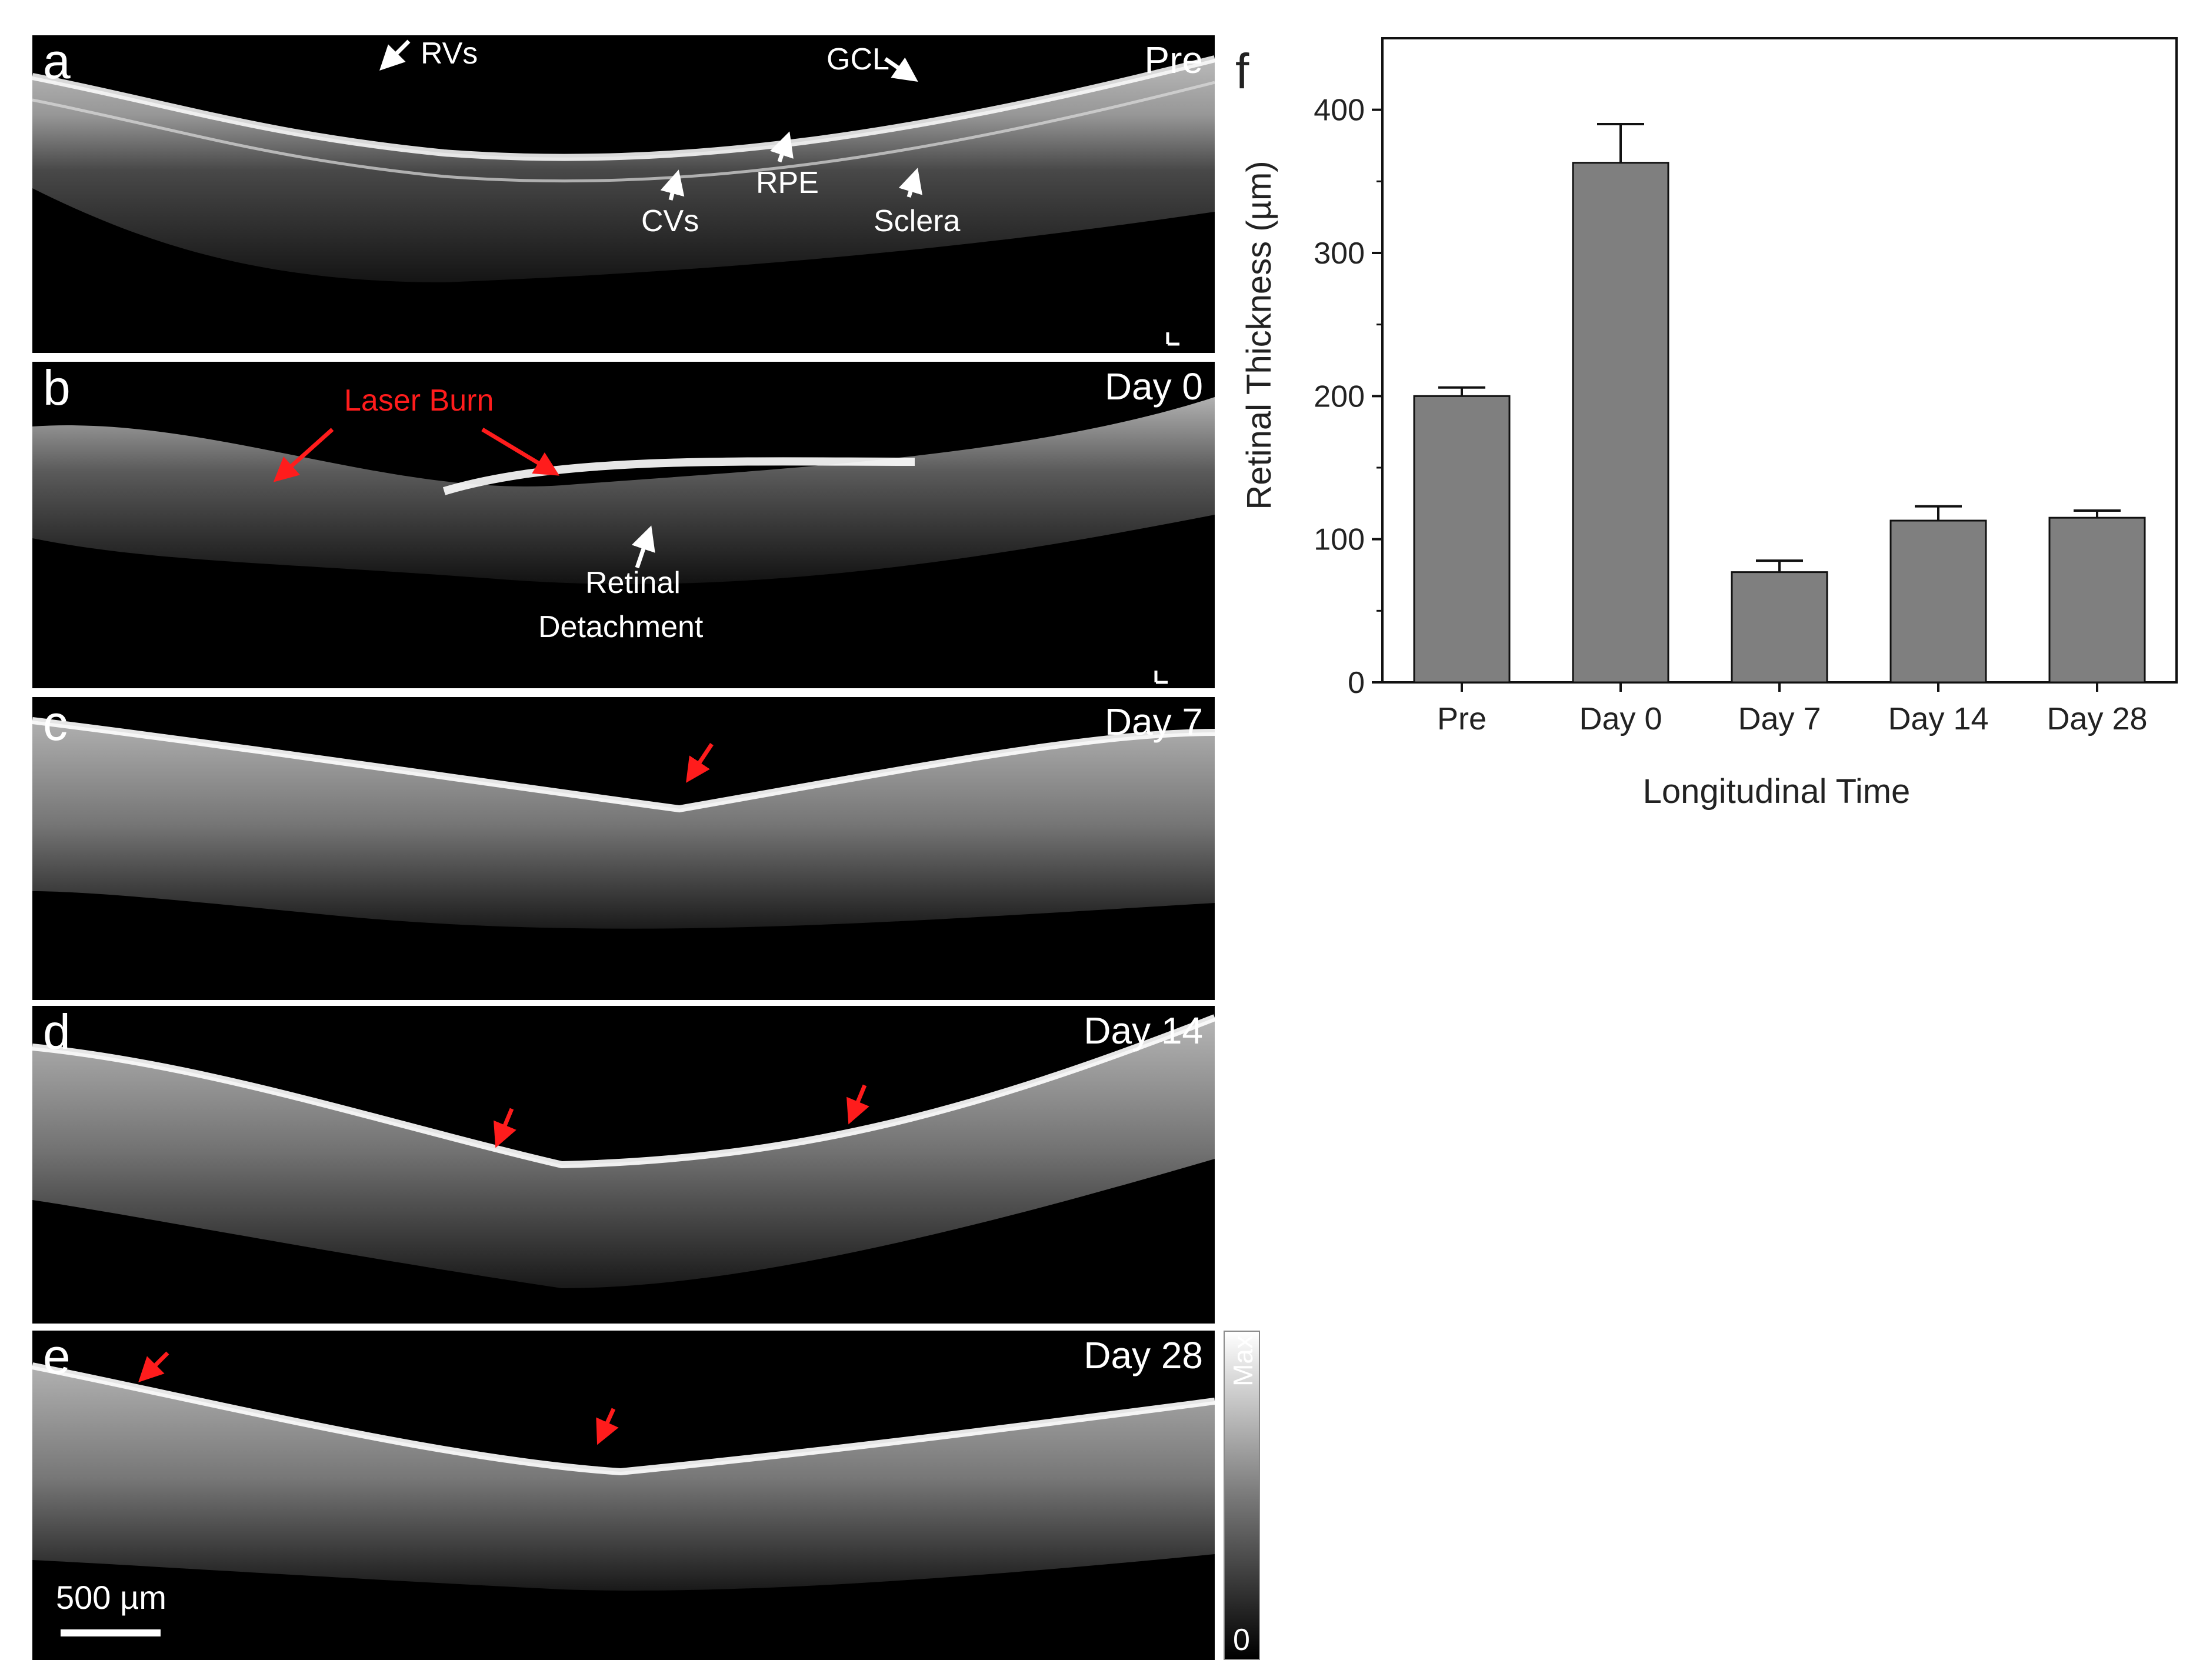  What do you see at coordinates (111, 1597) in the screenshot?
I see `scale-bar-label: 500 µm` at bounding box center [111, 1597].